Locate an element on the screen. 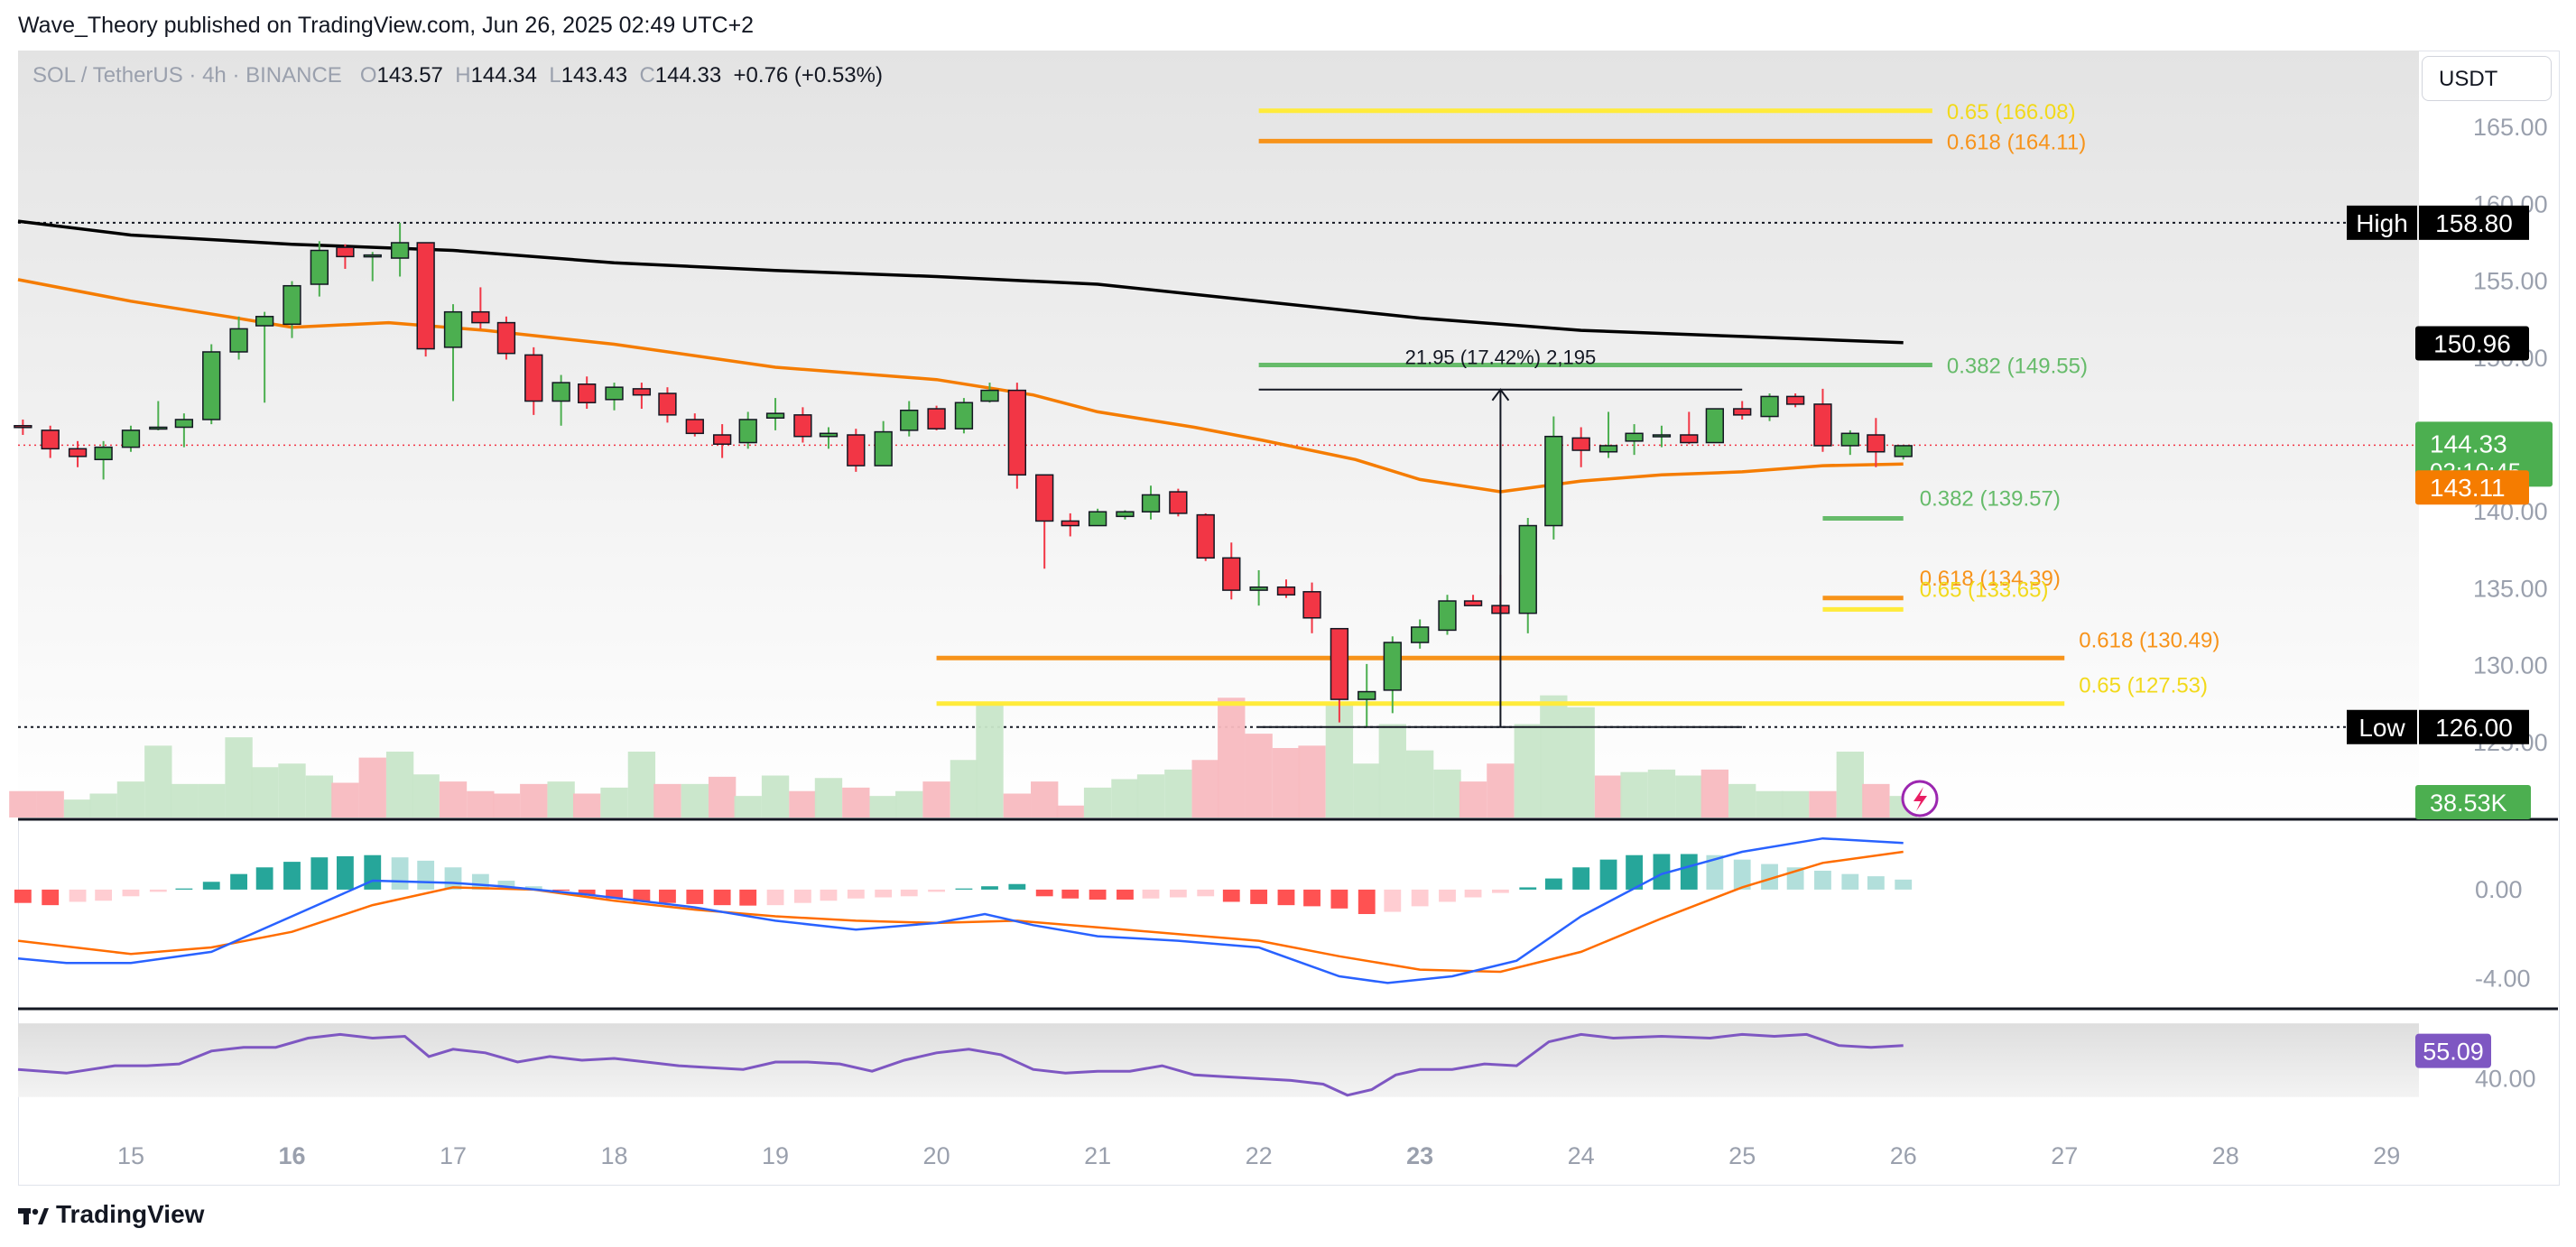  lightning-icon-bolt is located at coordinates (1920, 799).